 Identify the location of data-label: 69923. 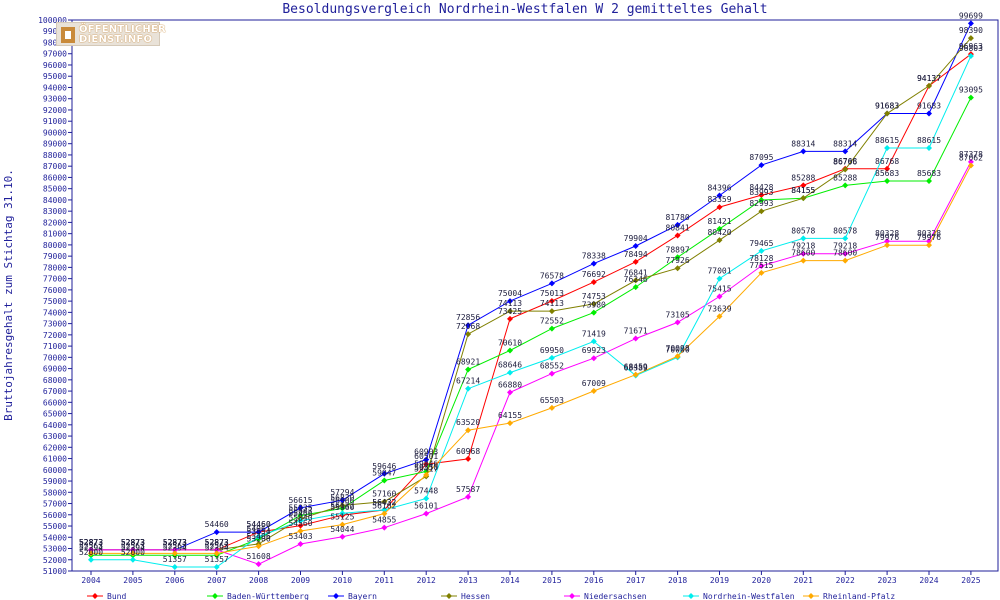
(594, 350).